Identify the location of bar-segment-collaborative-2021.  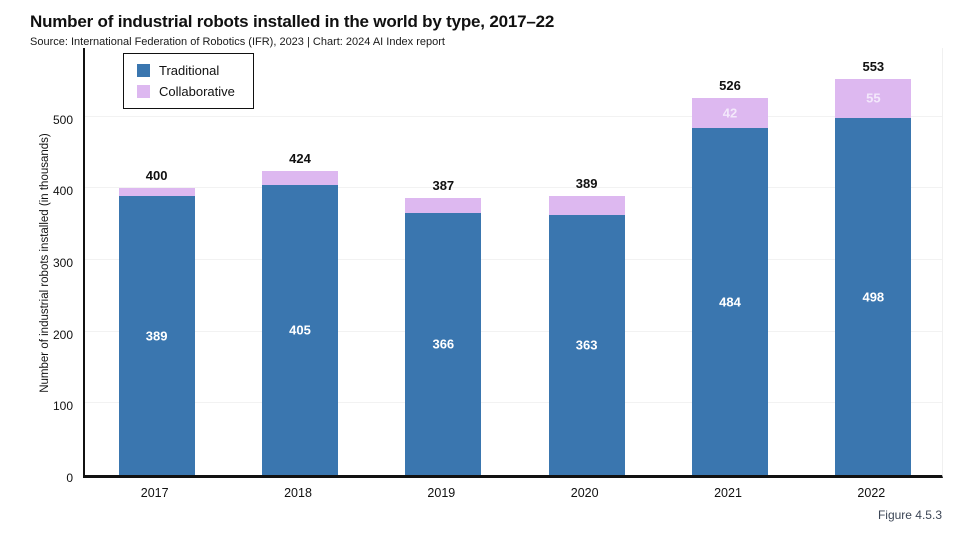
(730, 113).